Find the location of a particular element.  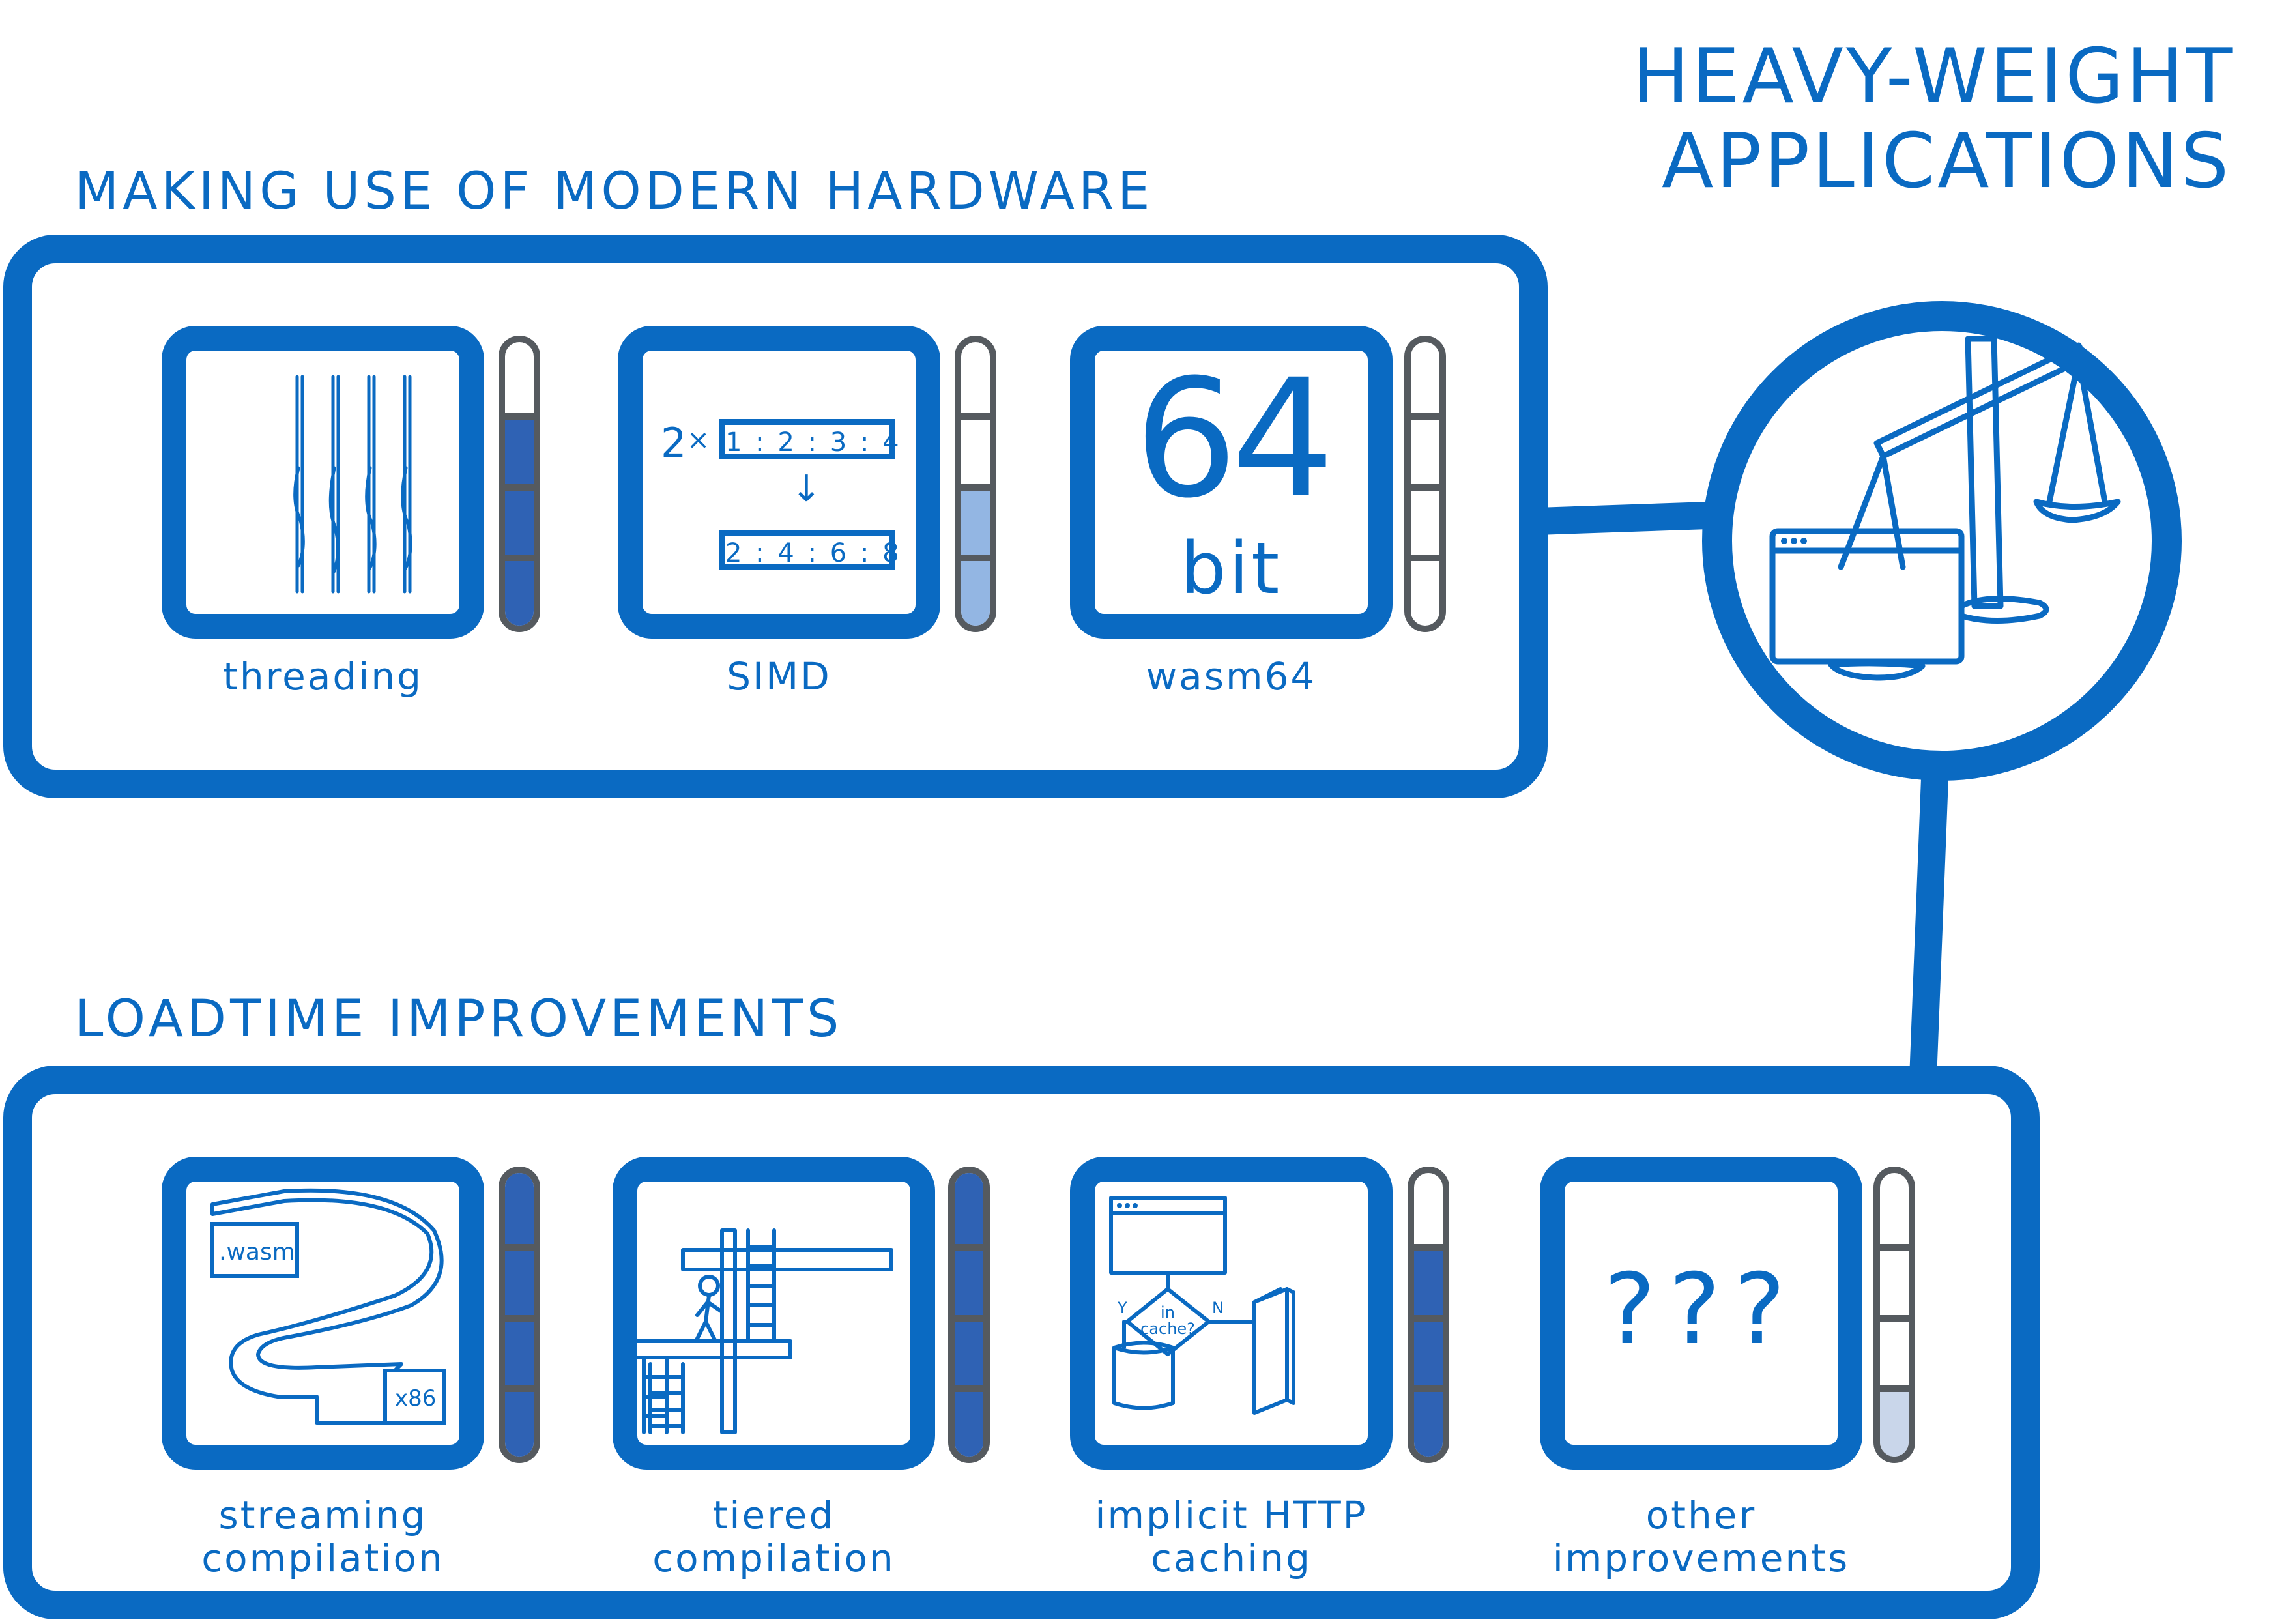

cache-flowchart-icon is located at coordinates (1202, 1306).